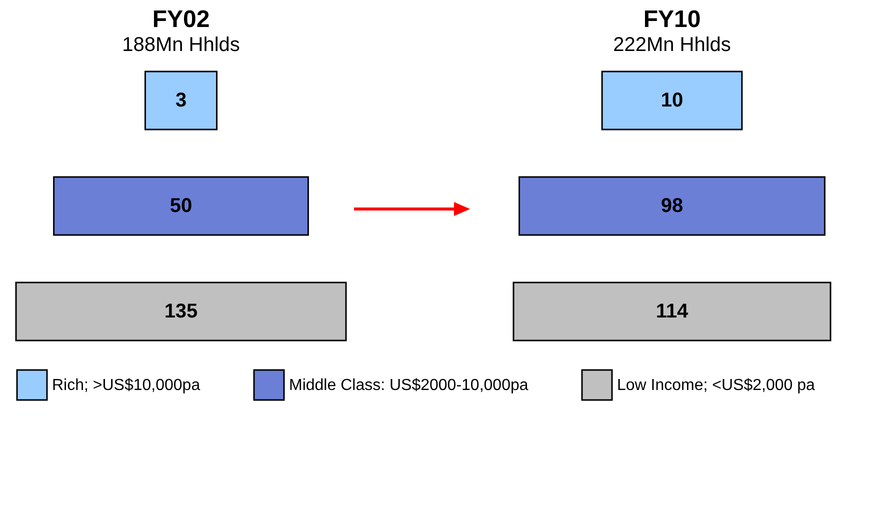  I want to click on data-label: 3, so click(181, 101).